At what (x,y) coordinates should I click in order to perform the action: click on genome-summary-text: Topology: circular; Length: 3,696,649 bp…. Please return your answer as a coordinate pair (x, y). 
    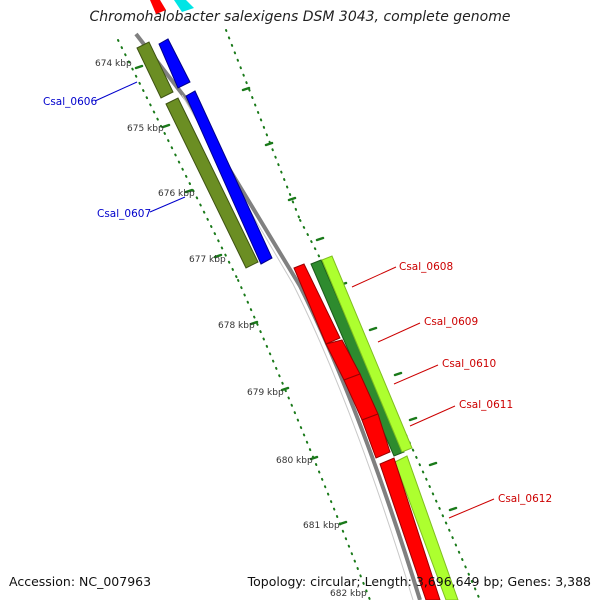
    Looking at the image, I should click on (419, 581).